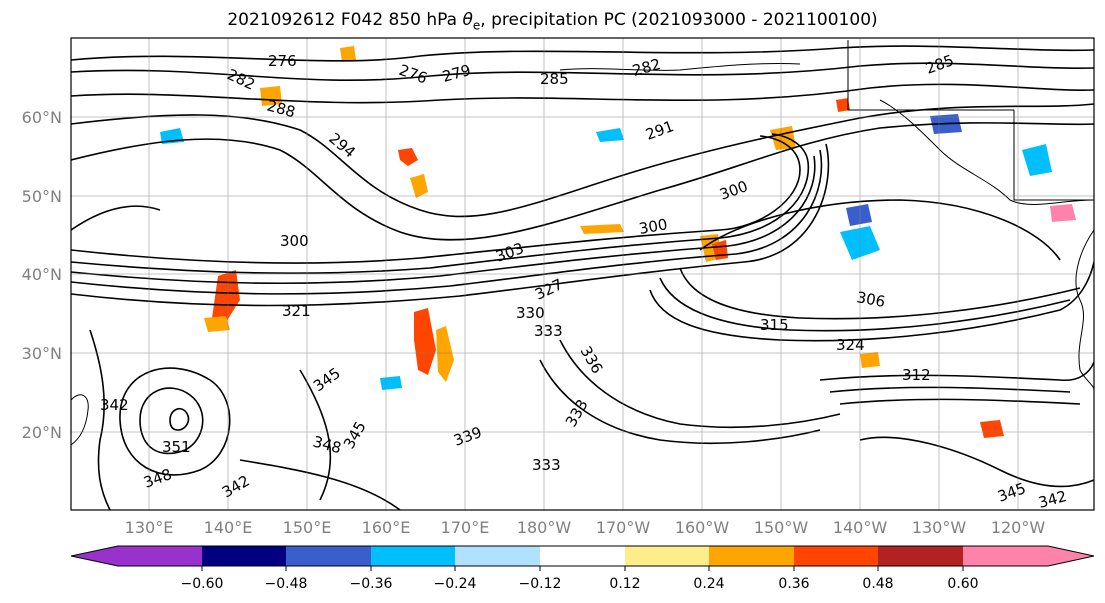 The height and width of the screenshot is (603, 1105). I want to click on contour-label: 285, so click(554, 79).